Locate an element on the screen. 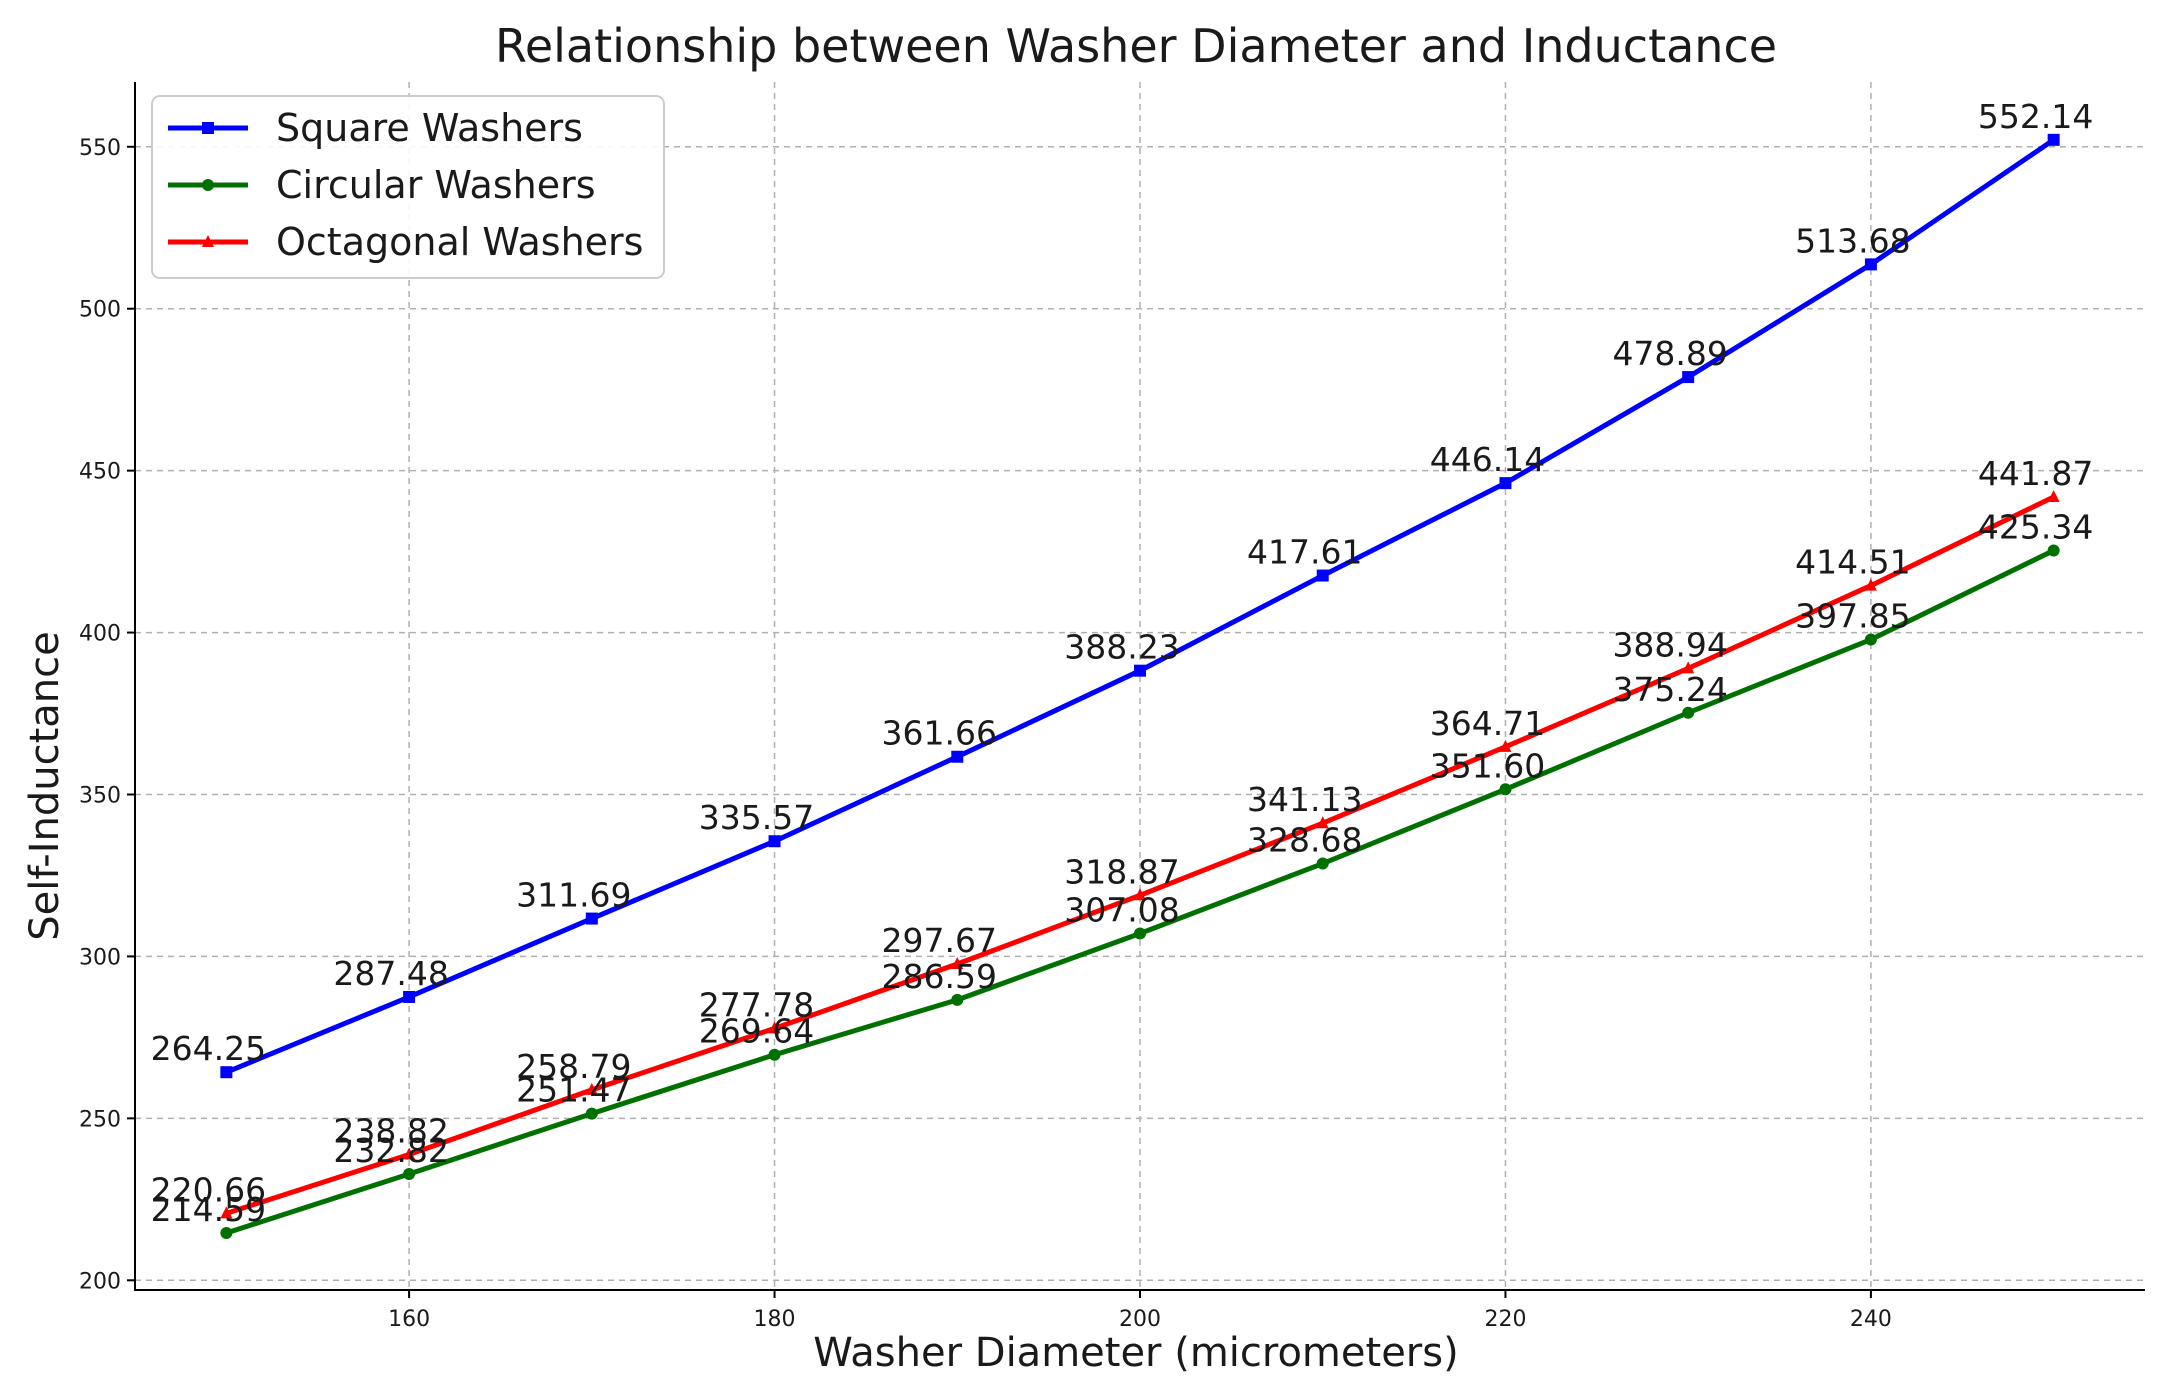 Image resolution: width=2168 pixels, height=1393 pixels. octagonal-washers-data-label: 388.94 is located at coordinates (1669, 644).